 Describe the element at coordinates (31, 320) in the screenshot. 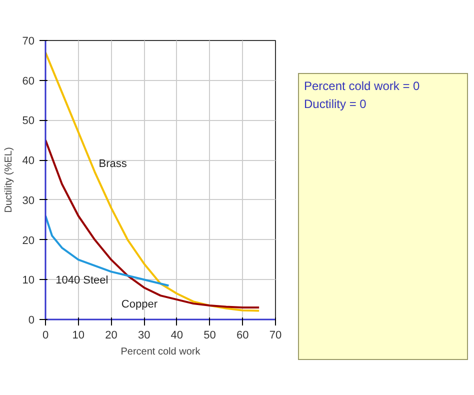

I see `y-tick-label: 0` at that location.